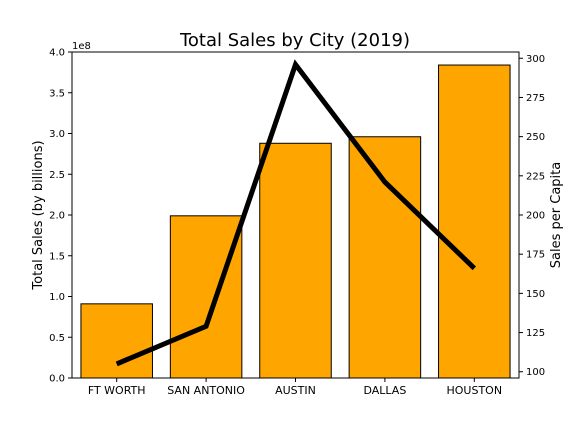 This screenshot has width=576, height=432. Describe the element at coordinates (294, 40) in the screenshot. I see `chart-title: Total Sales by City (2019)` at that location.